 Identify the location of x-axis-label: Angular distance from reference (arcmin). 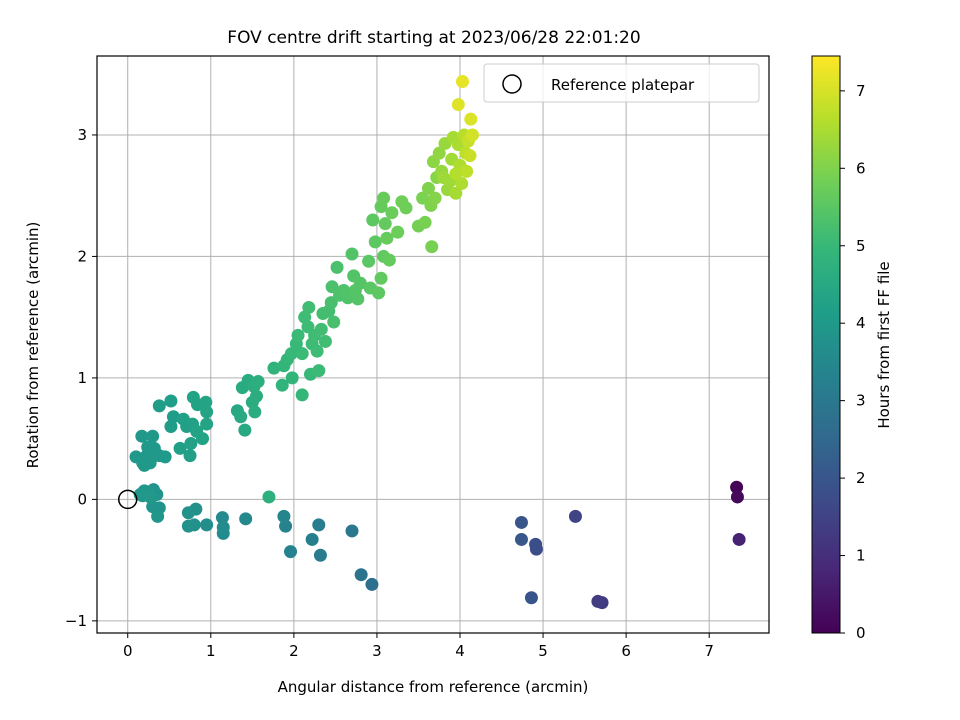
(433, 687).